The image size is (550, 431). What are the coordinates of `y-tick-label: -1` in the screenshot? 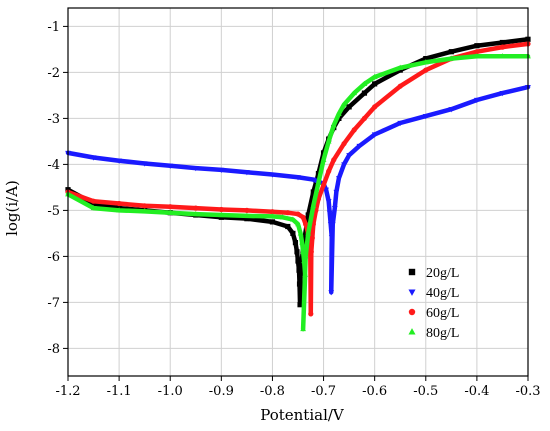 It's located at (53, 27).